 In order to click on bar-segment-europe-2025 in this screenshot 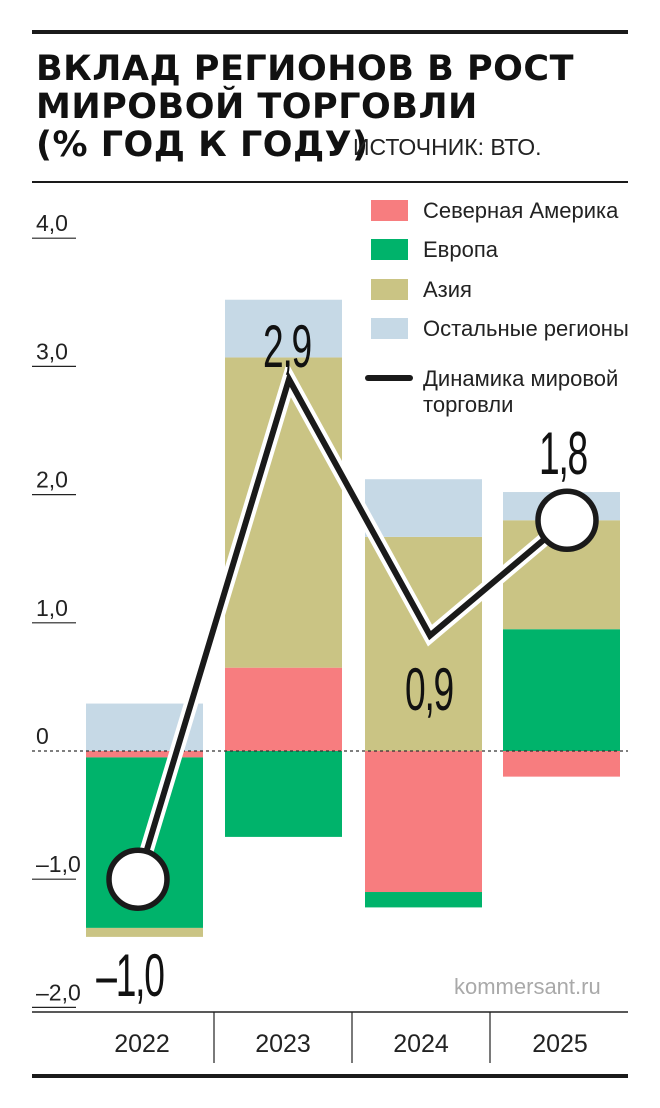, I will do `click(561, 690)`.